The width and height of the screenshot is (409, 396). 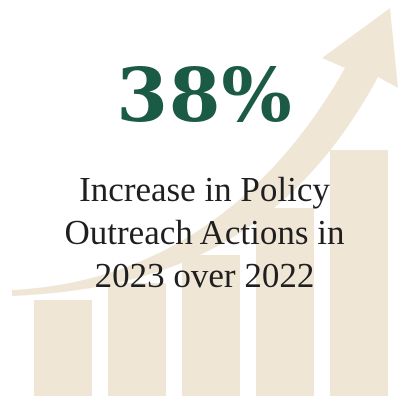 I want to click on stat-description-line: Outreach Actions in, so click(x=204, y=232).